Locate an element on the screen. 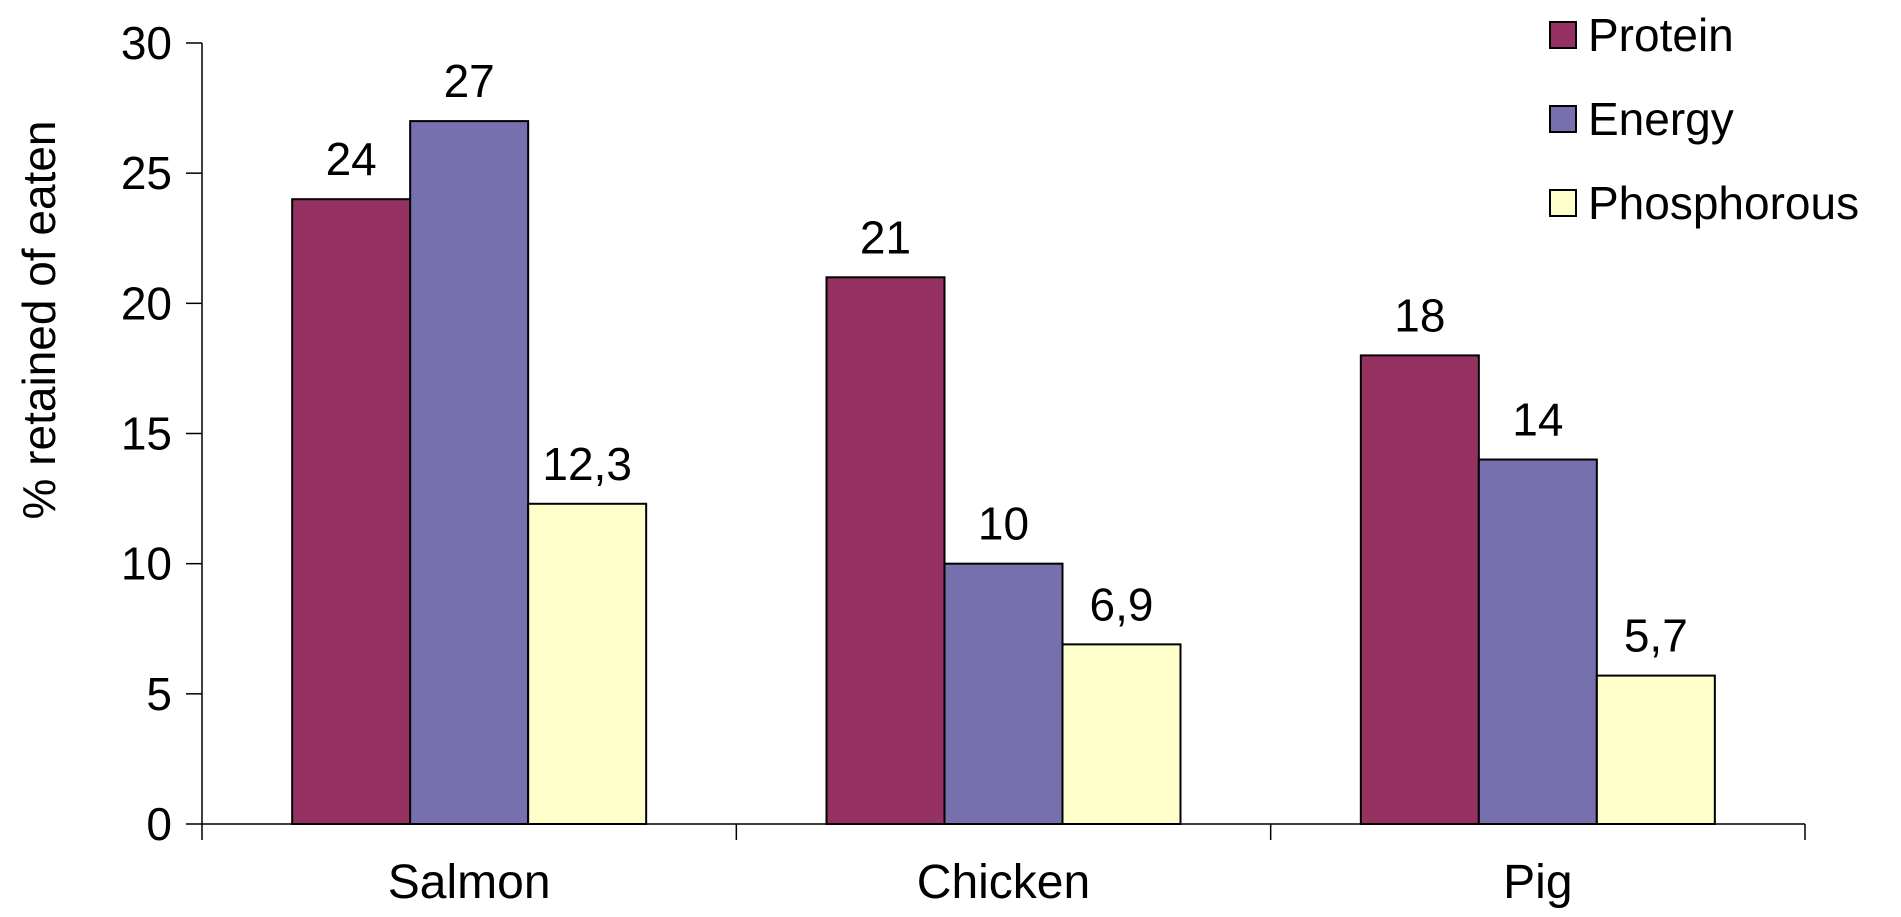 This screenshot has height=917, width=1901. y-tick-label: 20 is located at coordinates (146, 303).